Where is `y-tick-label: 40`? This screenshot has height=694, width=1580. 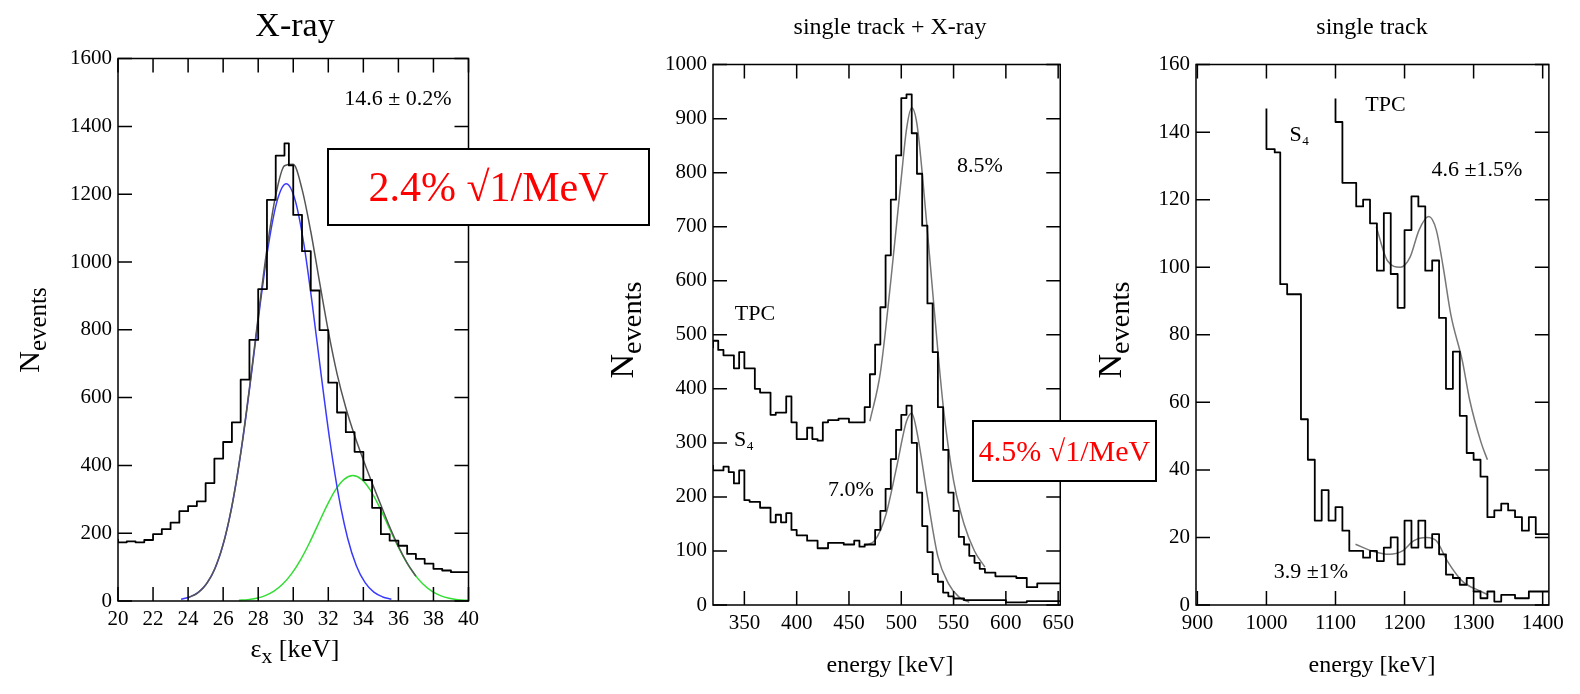 y-tick-label: 40 is located at coordinates (1179, 468).